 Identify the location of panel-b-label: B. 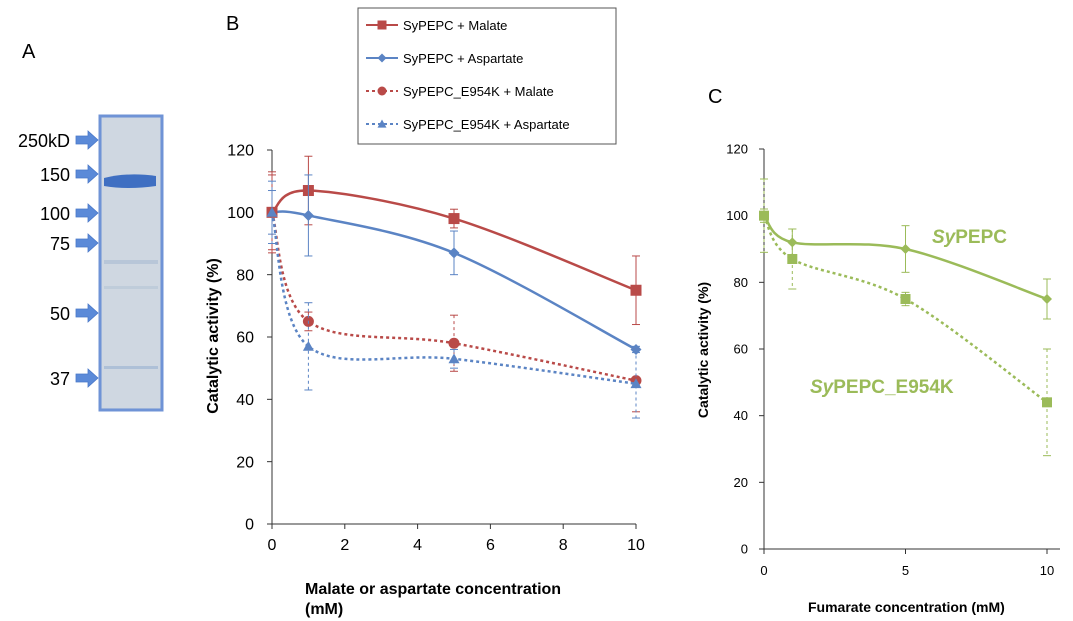
(232, 24).